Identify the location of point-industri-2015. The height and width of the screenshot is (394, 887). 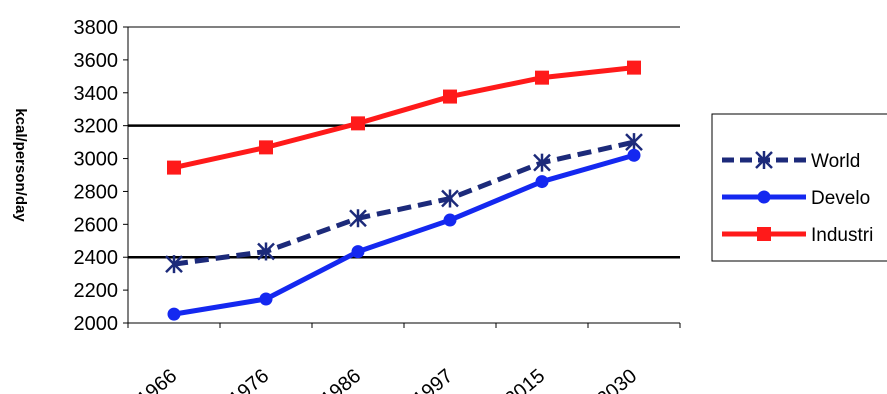
(542, 77).